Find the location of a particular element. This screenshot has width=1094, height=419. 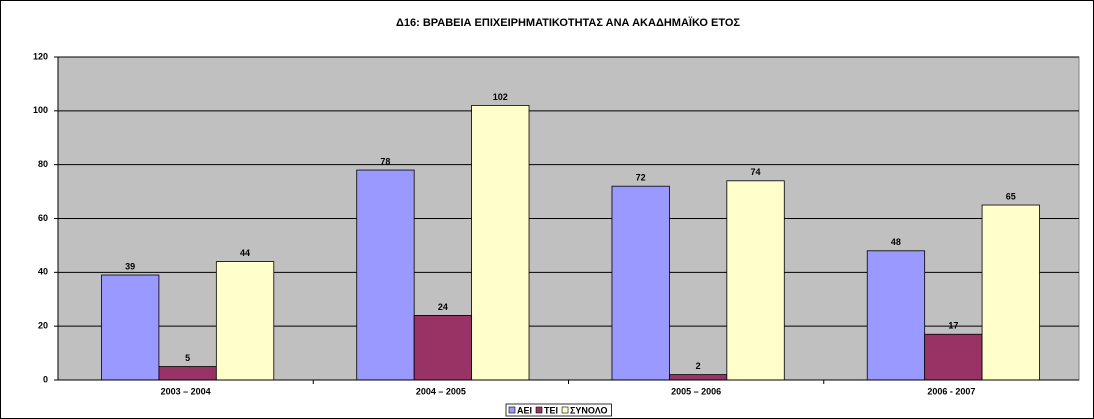

y-tick-label: 40 is located at coordinates (43, 272).